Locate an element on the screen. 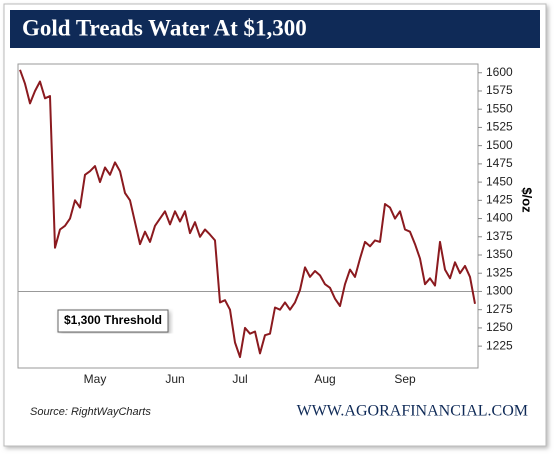 The image size is (554, 459). y-tick-label: 1325 is located at coordinates (499, 272).